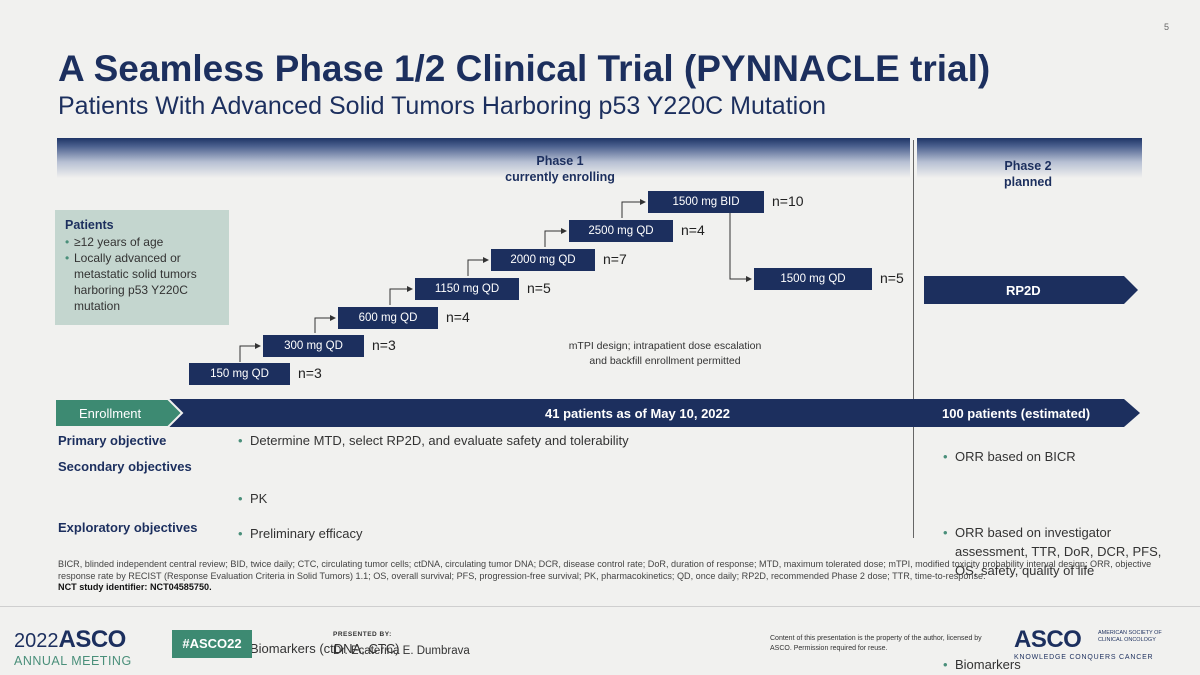 The width and height of the screenshot is (1200, 675). I want to click on phase2-status: planned, so click(1028, 182).